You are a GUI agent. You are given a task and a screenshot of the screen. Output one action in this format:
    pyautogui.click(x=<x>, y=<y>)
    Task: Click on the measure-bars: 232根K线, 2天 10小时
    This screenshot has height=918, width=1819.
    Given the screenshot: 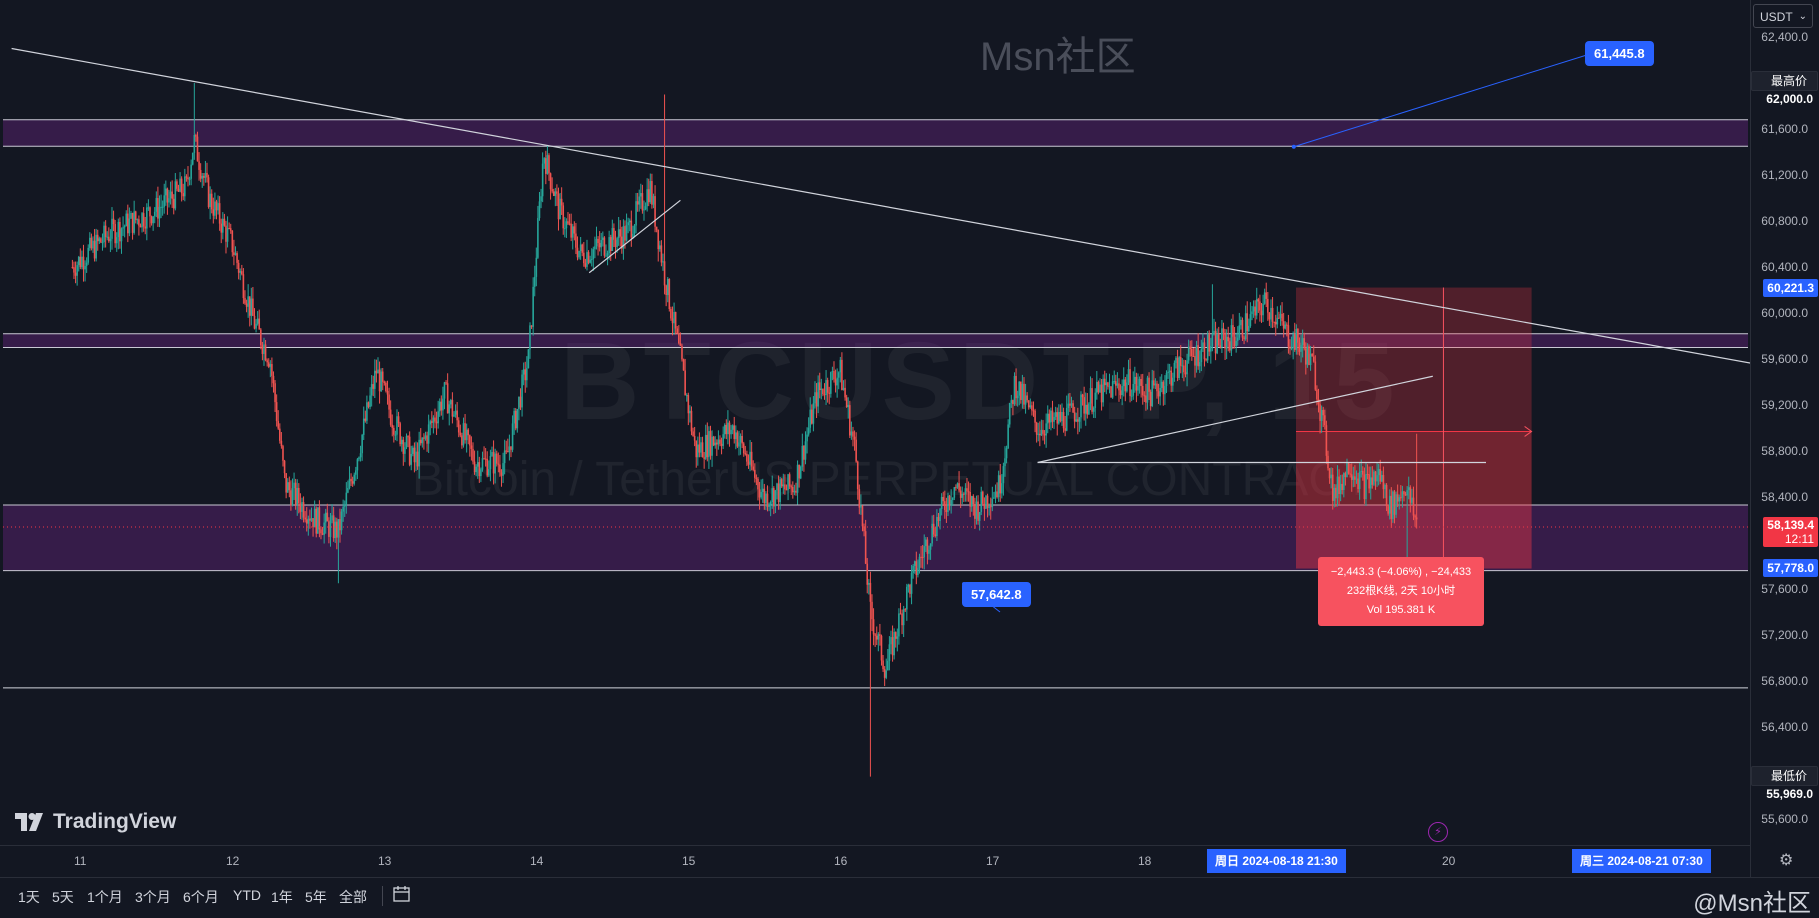 What is the action you would take?
    pyautogui.click(x=1401, y=591)
    